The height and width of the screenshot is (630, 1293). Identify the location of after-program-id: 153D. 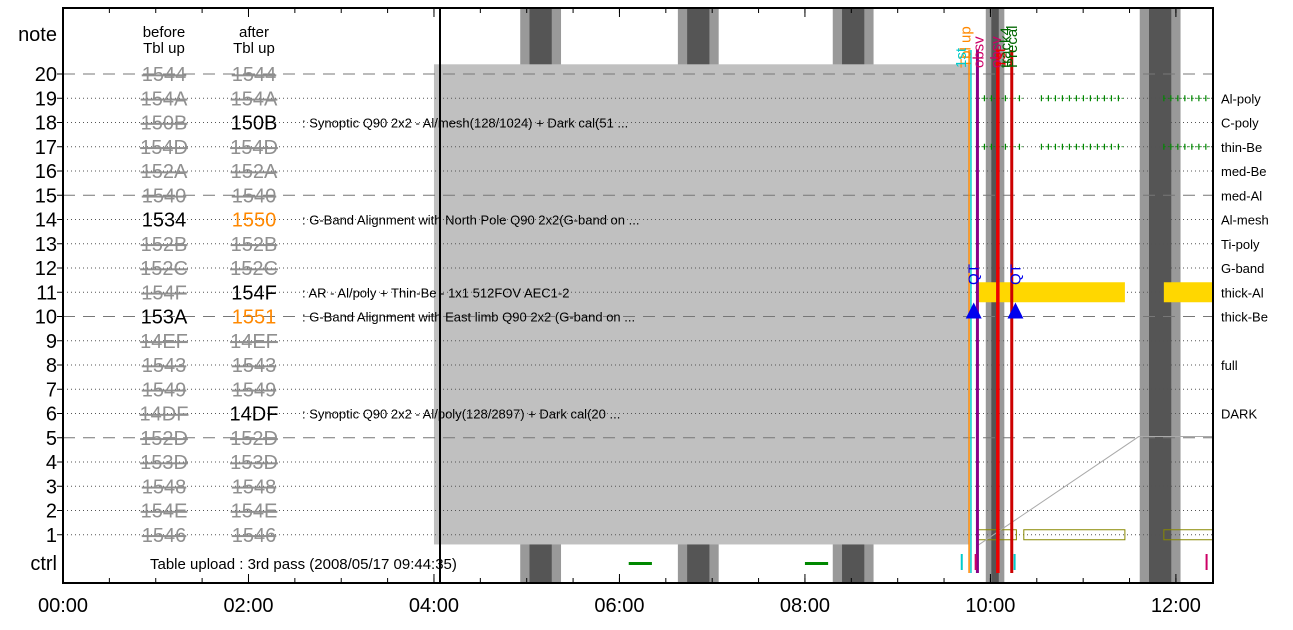
(254, 463).